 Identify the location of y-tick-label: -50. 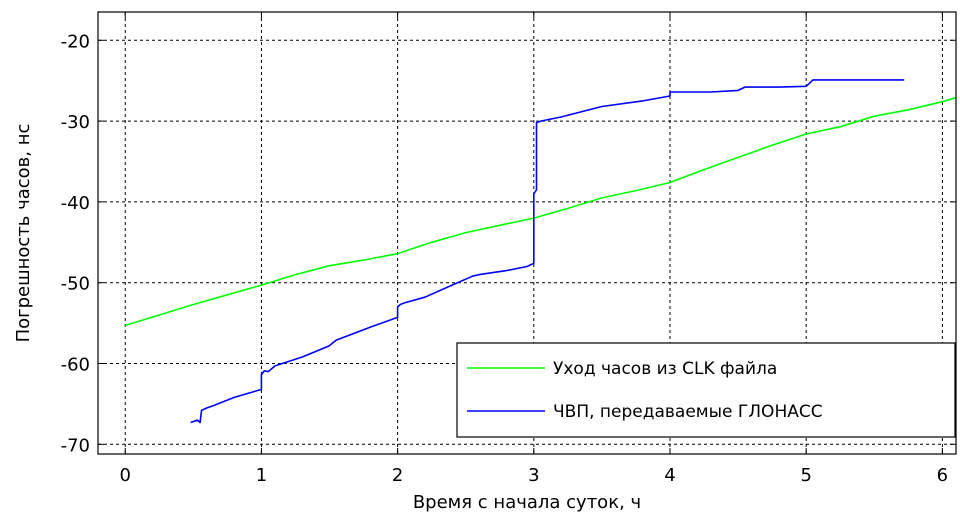
(75, 284).